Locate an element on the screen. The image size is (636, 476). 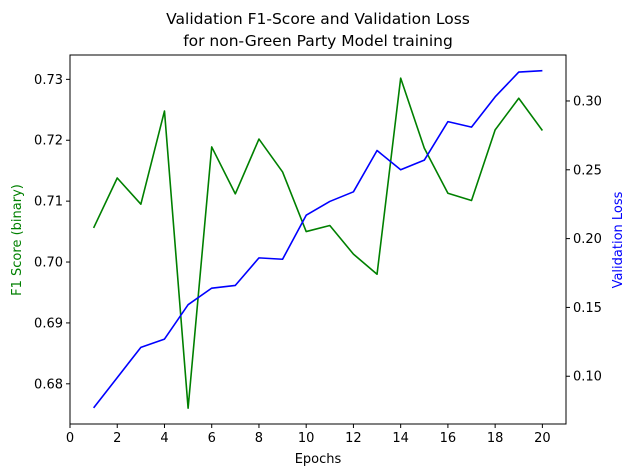
x-tick-label: 2 is located at coordinates (117, 438).